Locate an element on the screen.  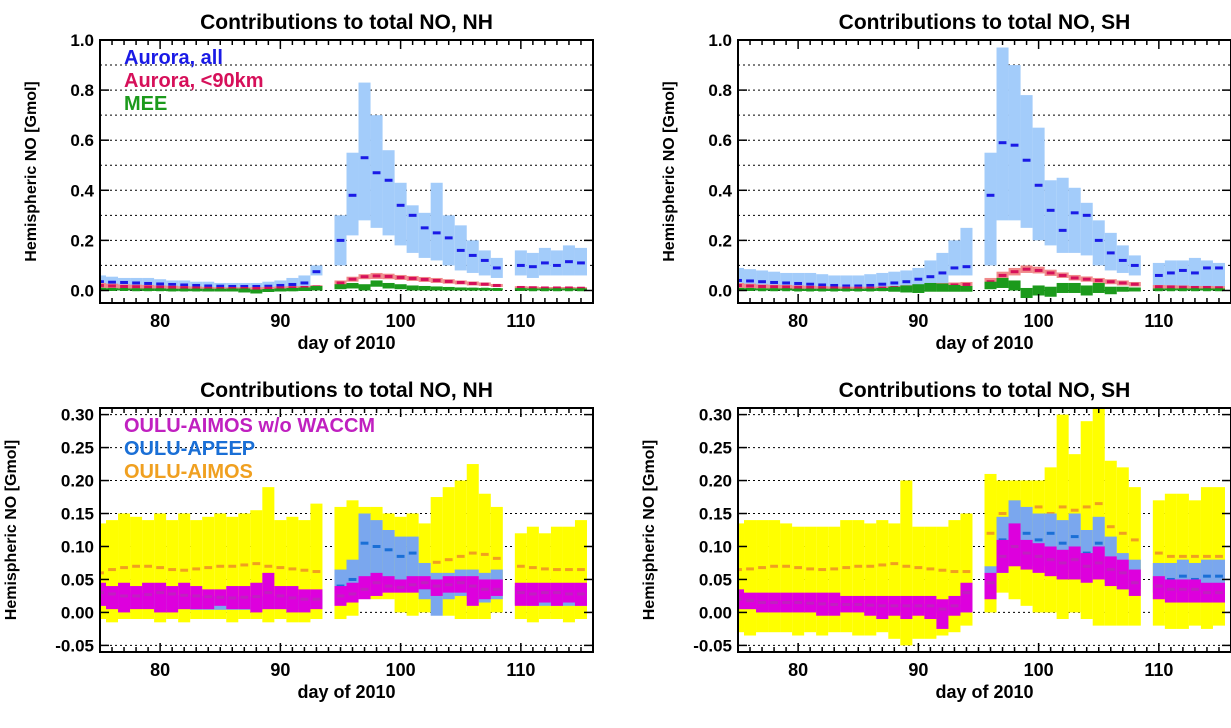
series-oulu-aimos-w-o-waccm is located at coordinates (343, 592).